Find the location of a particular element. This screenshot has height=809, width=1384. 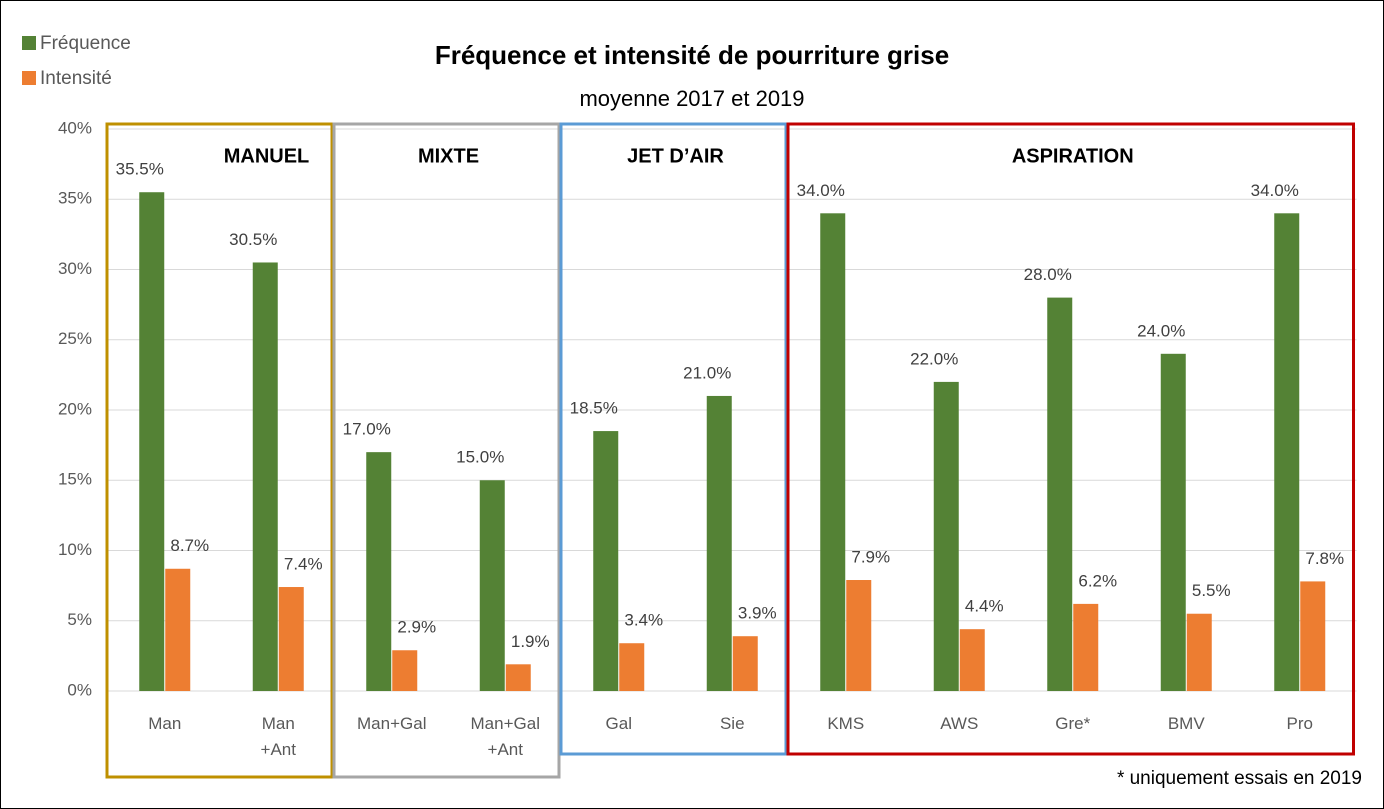

y-tick-label: 40% is located at coordinates (75, 127).